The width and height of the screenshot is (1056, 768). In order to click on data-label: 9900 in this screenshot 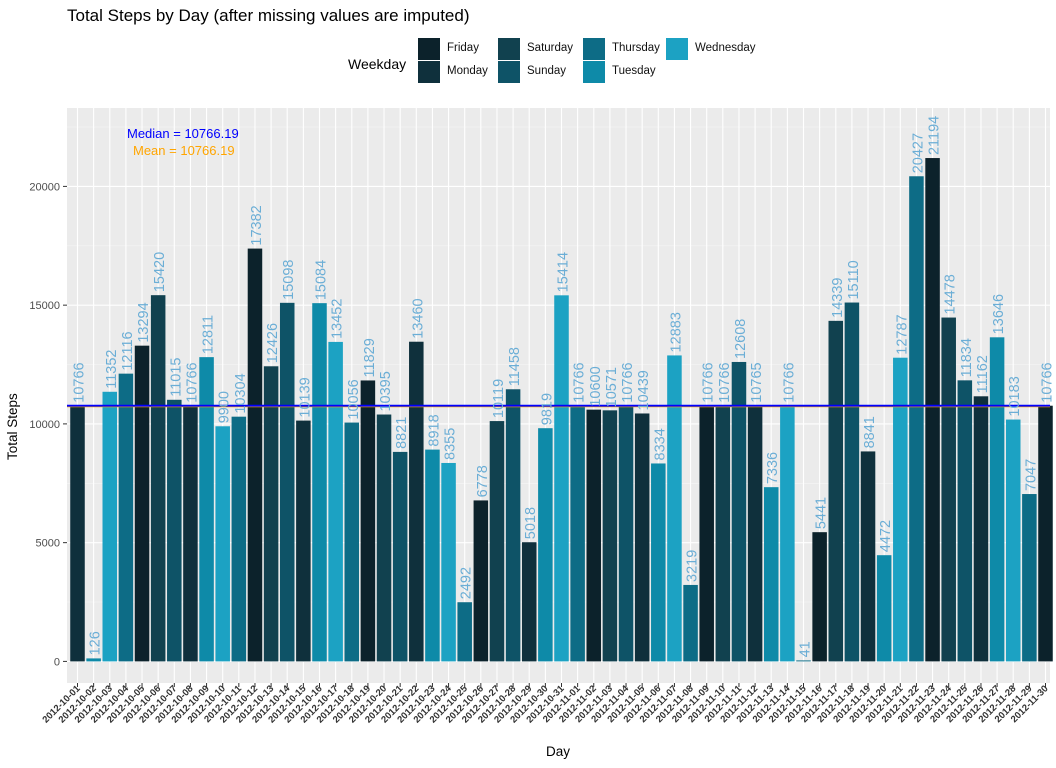, I will do `click(225, 407)`.